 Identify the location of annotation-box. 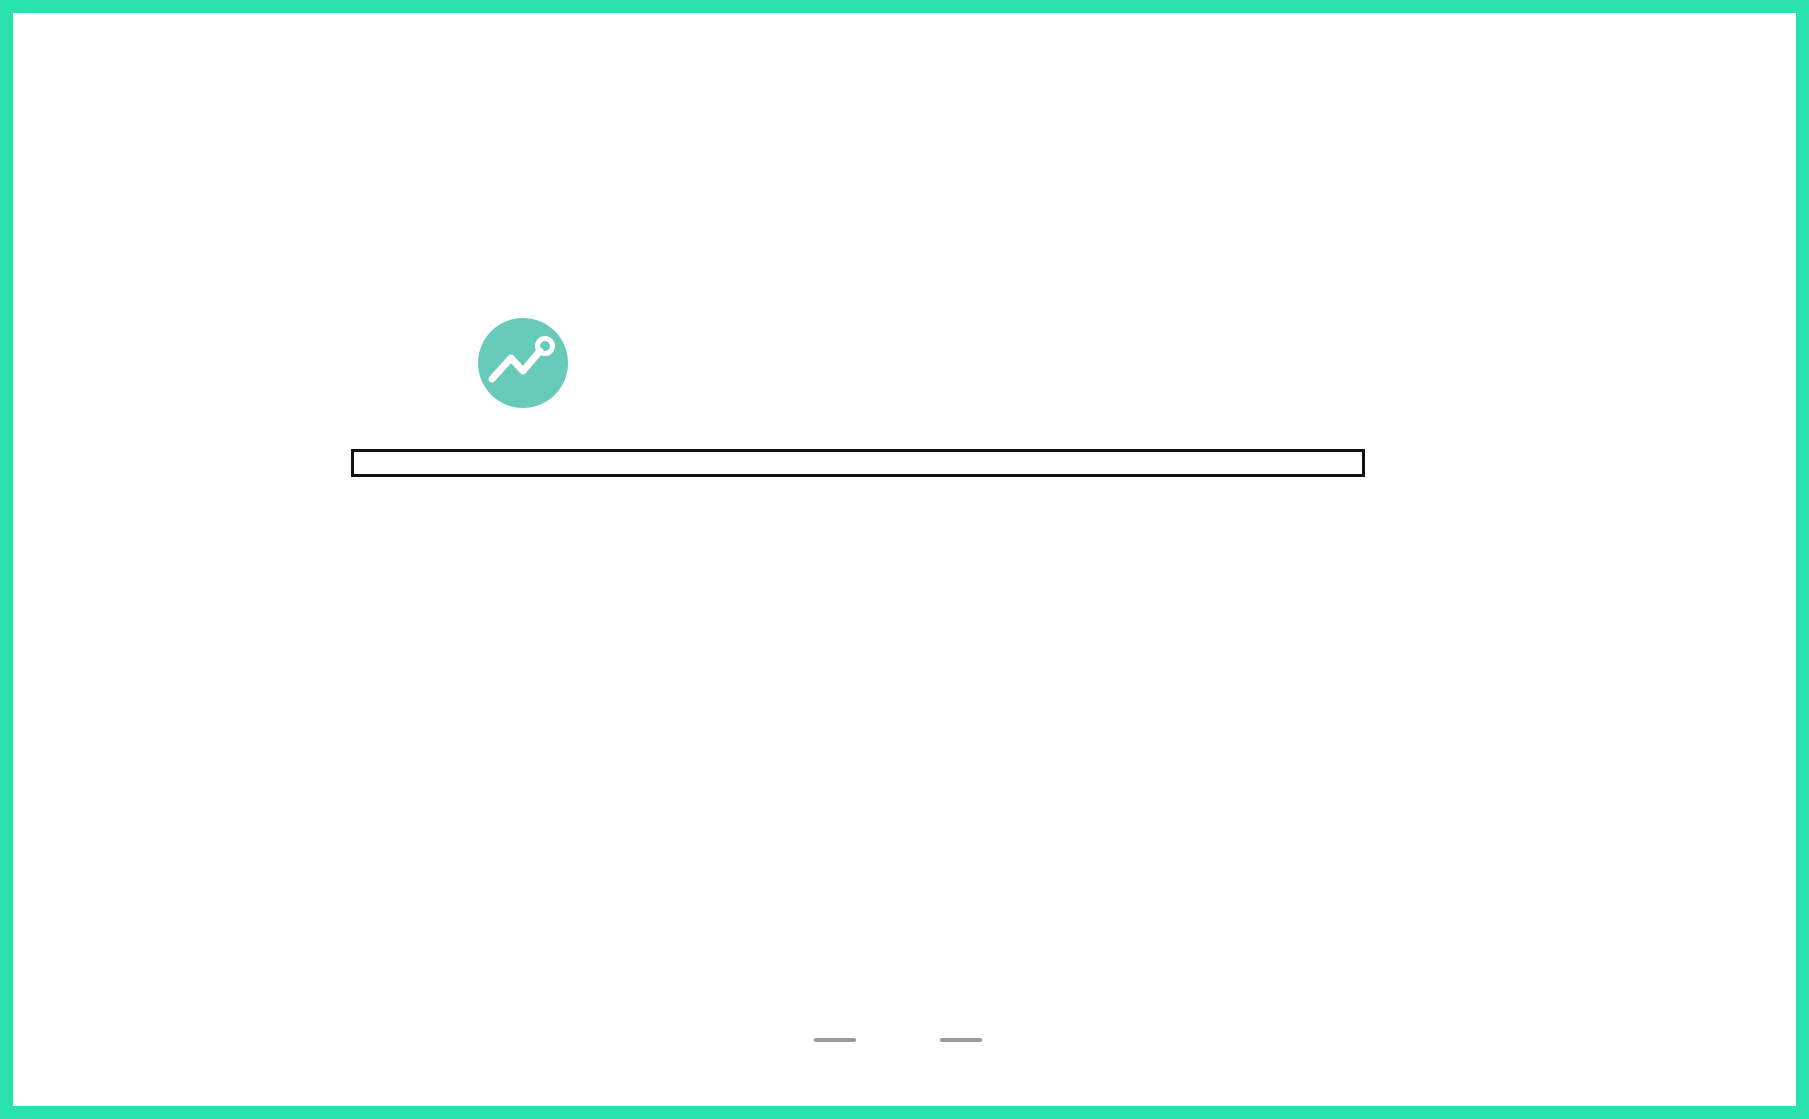
(858, 463).